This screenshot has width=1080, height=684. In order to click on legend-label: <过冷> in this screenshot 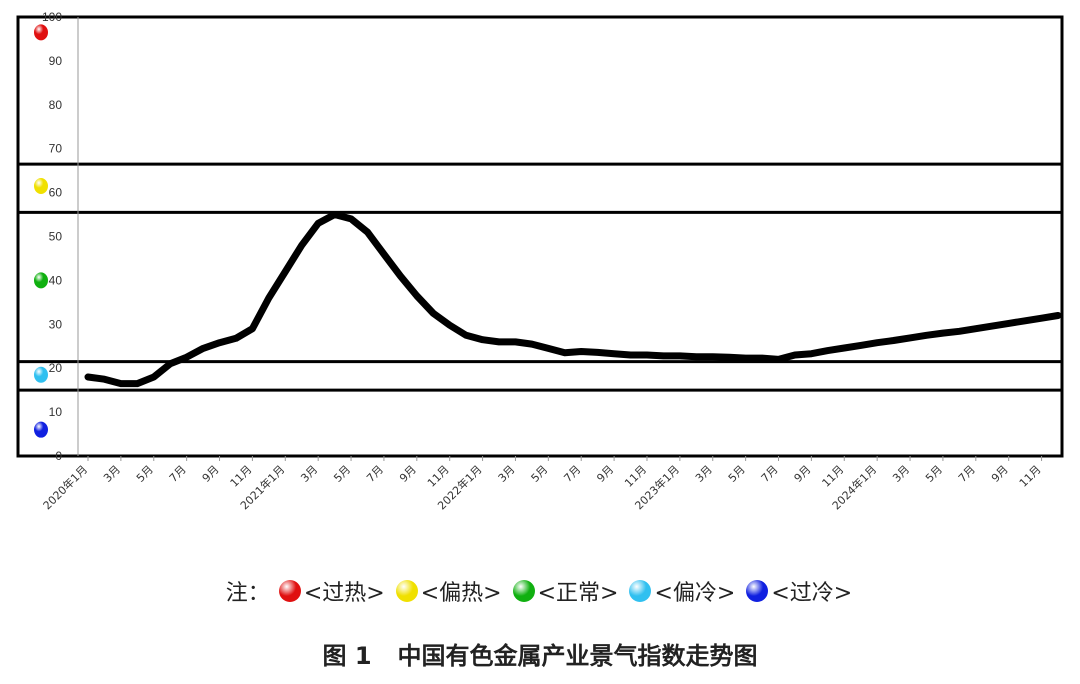, I will do `click(812, 593)`.